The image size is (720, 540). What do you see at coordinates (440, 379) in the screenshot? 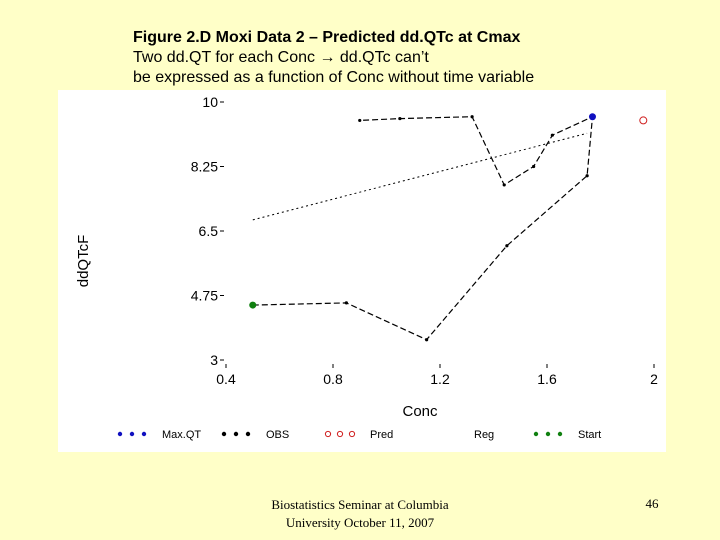
I see `x-tick-label: 1.2` at bounding box center [440, 379].